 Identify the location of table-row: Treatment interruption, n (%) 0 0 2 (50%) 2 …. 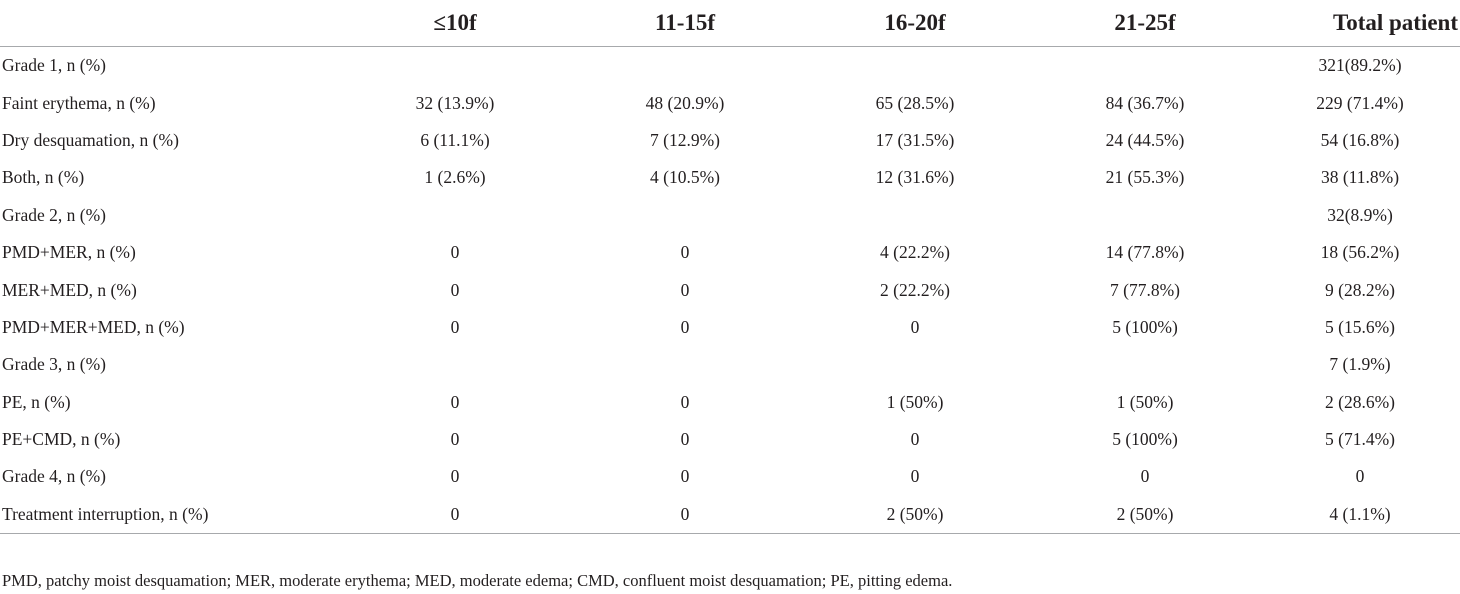
(730, 515).